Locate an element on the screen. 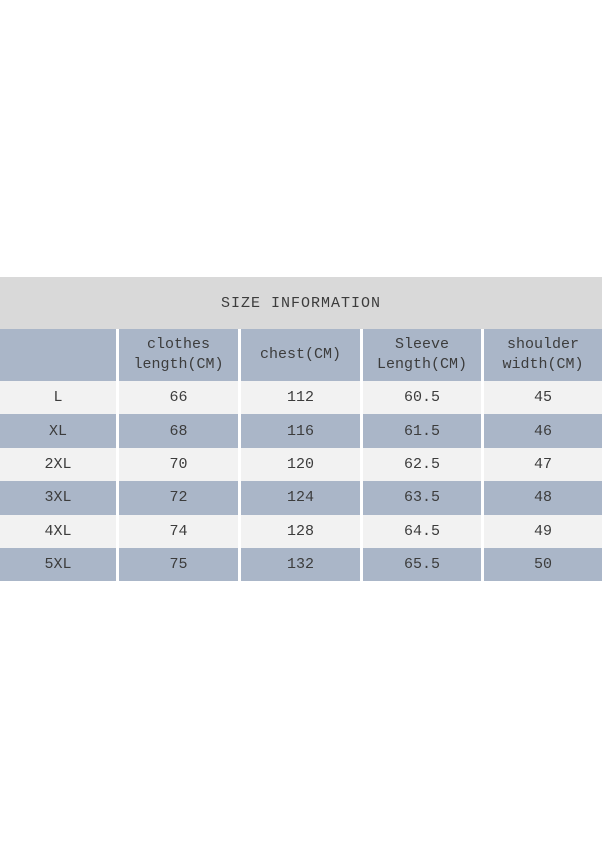  value-cell: 112 is located at coordinates (300, 398).